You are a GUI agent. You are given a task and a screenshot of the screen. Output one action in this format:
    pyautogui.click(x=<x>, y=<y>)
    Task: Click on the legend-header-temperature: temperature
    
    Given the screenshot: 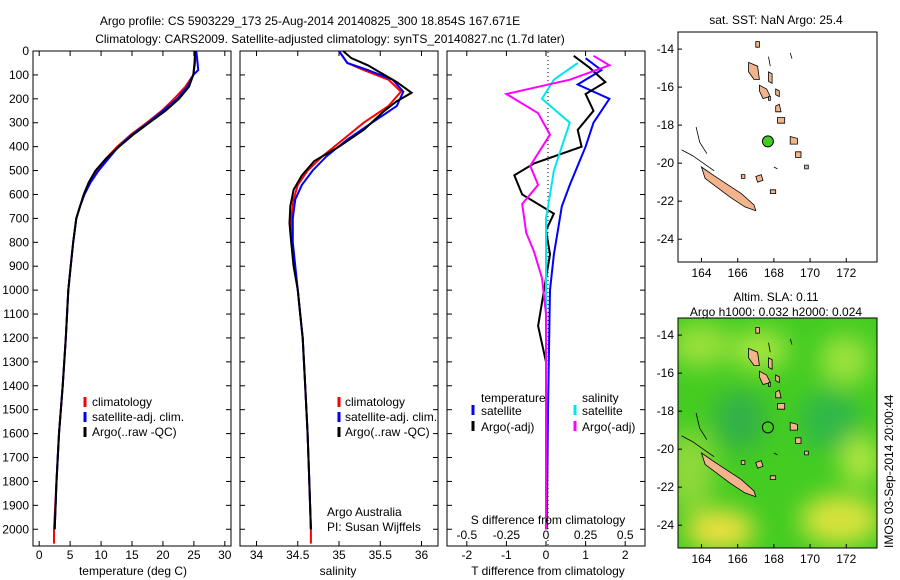 What is the action you would take?
    pyautogui.click(x=513, y=398)
    